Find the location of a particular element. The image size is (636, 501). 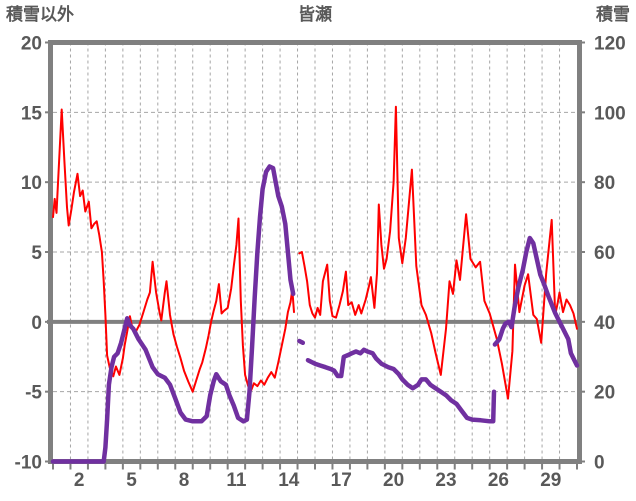

left-axis-tick-label: 20 is located at coordinates (31, 44).